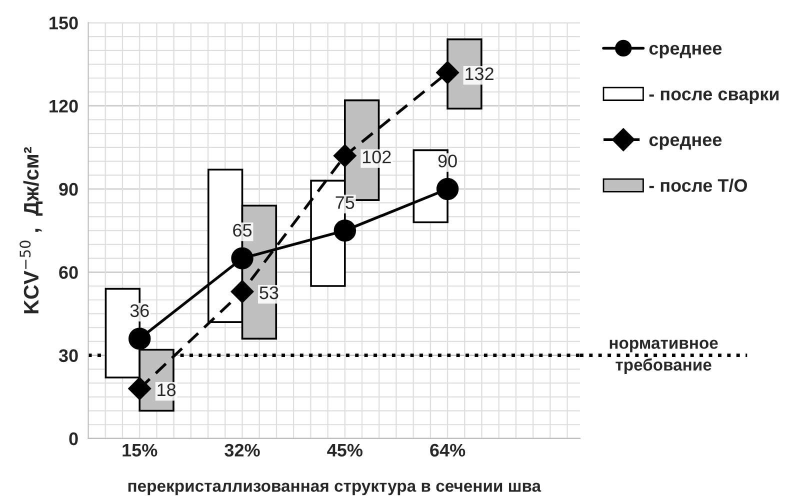  I want to click on data-label: 18, so click(167, 389).